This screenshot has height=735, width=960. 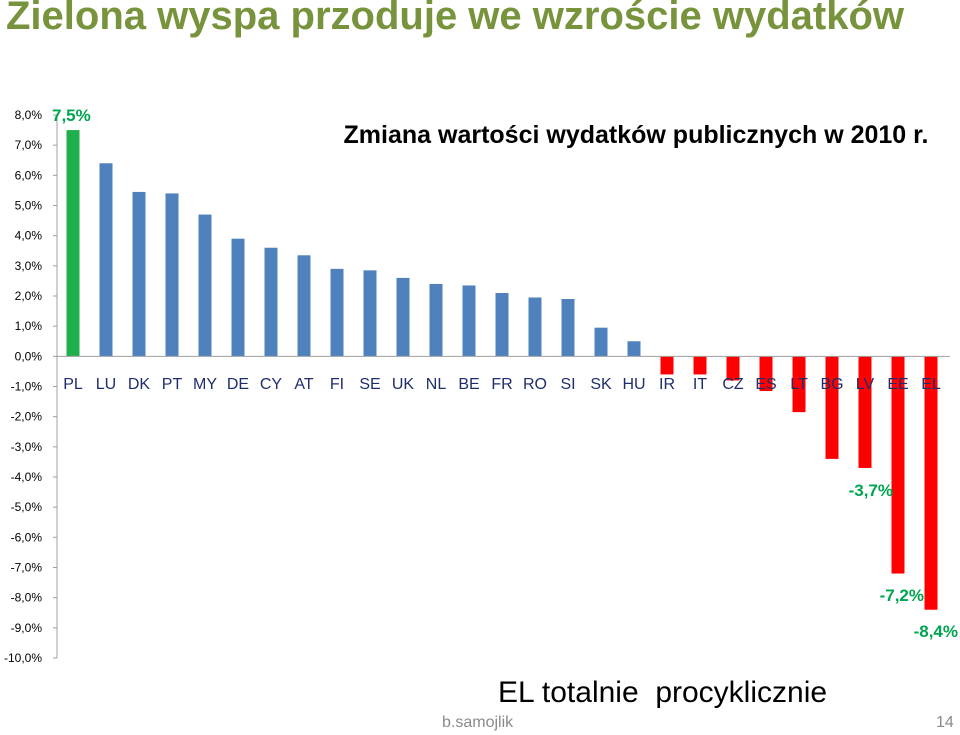 What do you see at coordinates (29, 175) in the screenshot?
I see `y-tick-label: 6,0%` at bounding box center [29, 175].